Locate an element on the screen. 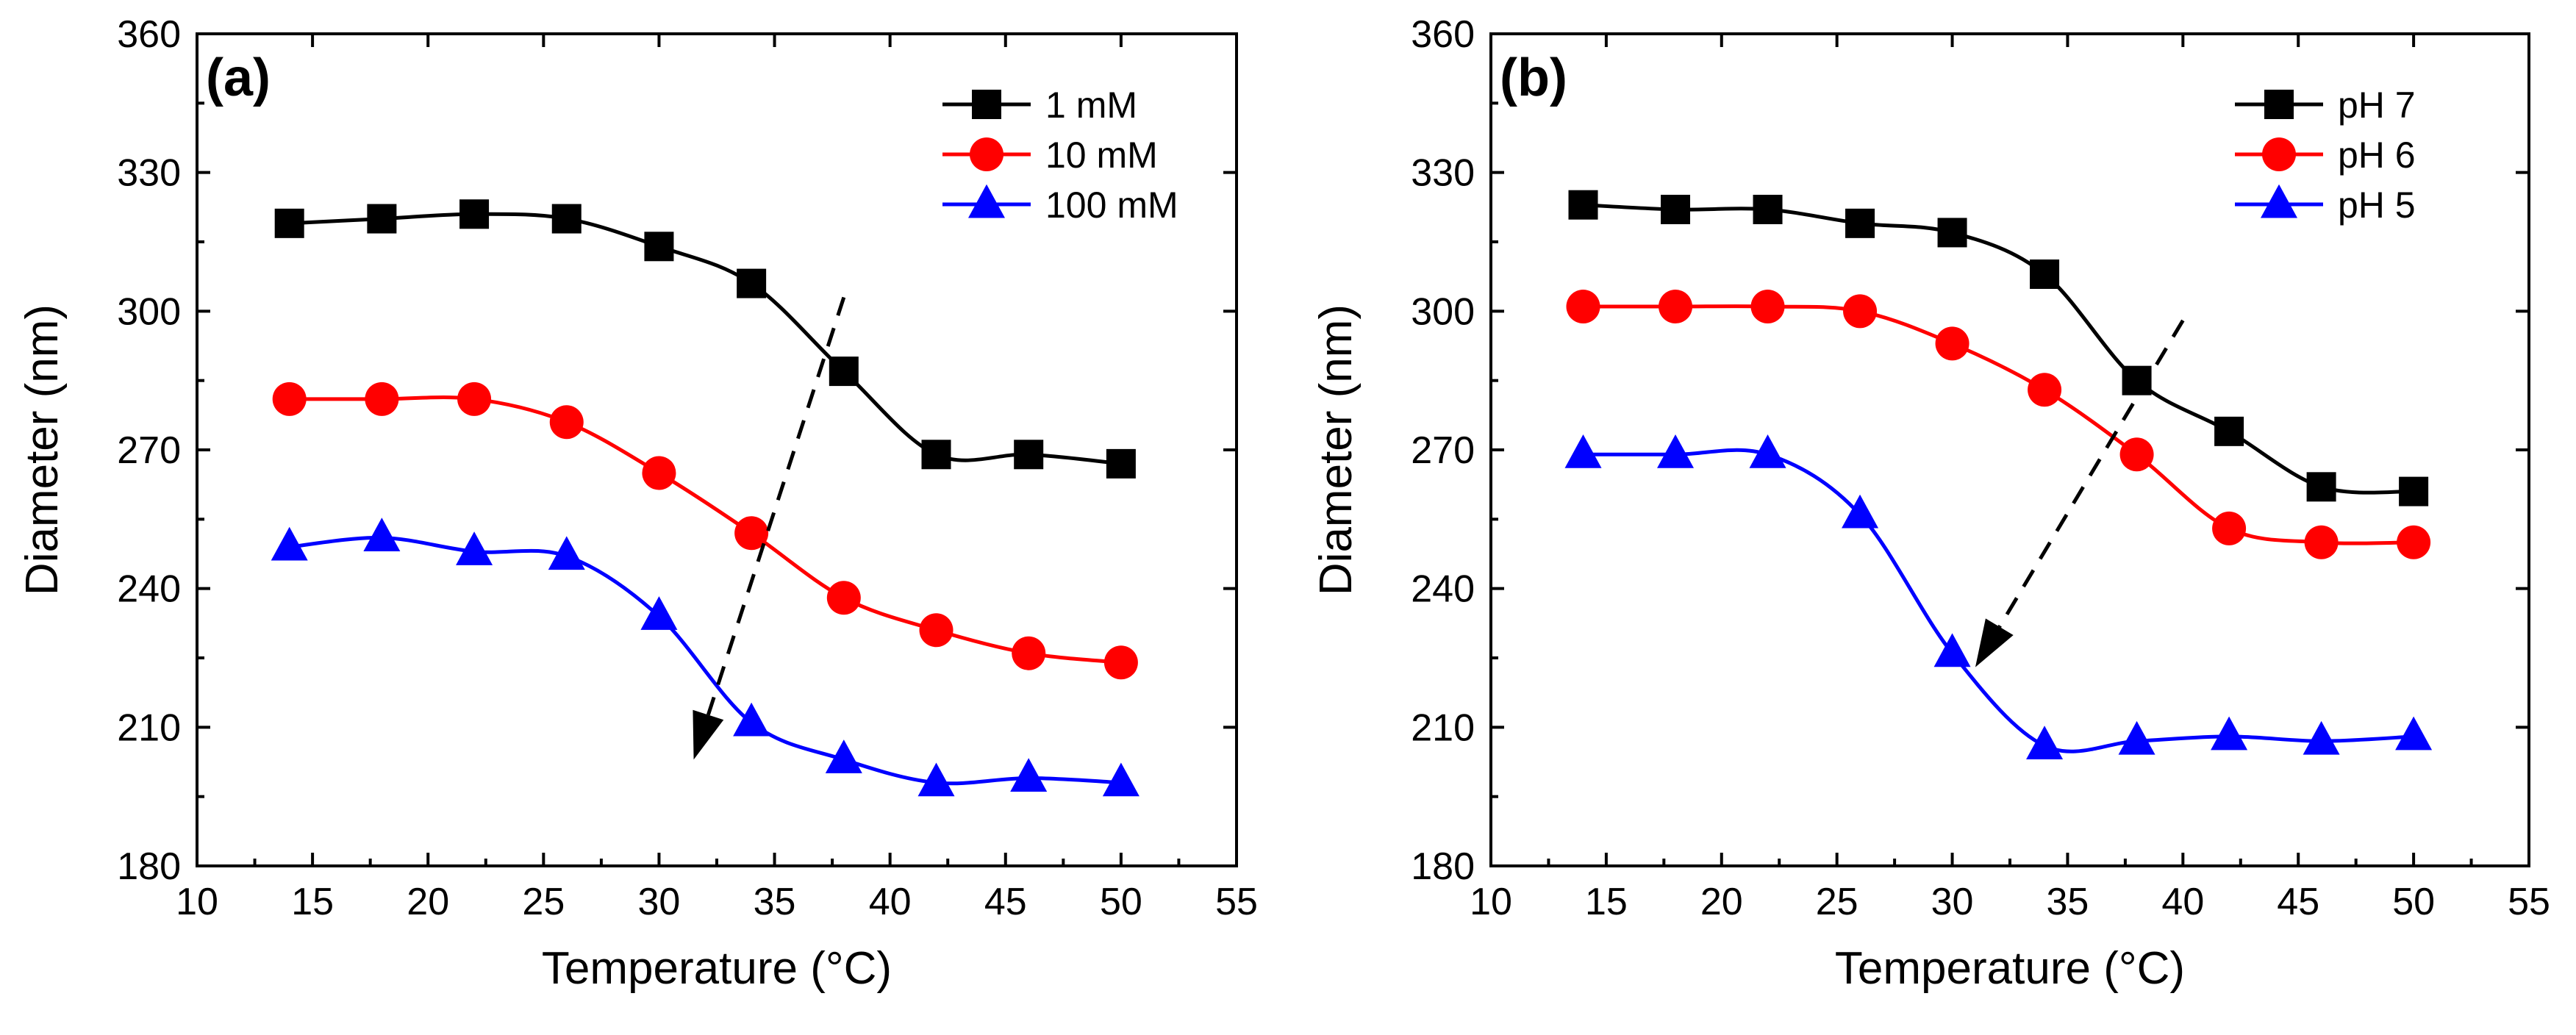 This screenshot has width=2576, height=1035. series-100-mm is located at coordinates (705, 657).